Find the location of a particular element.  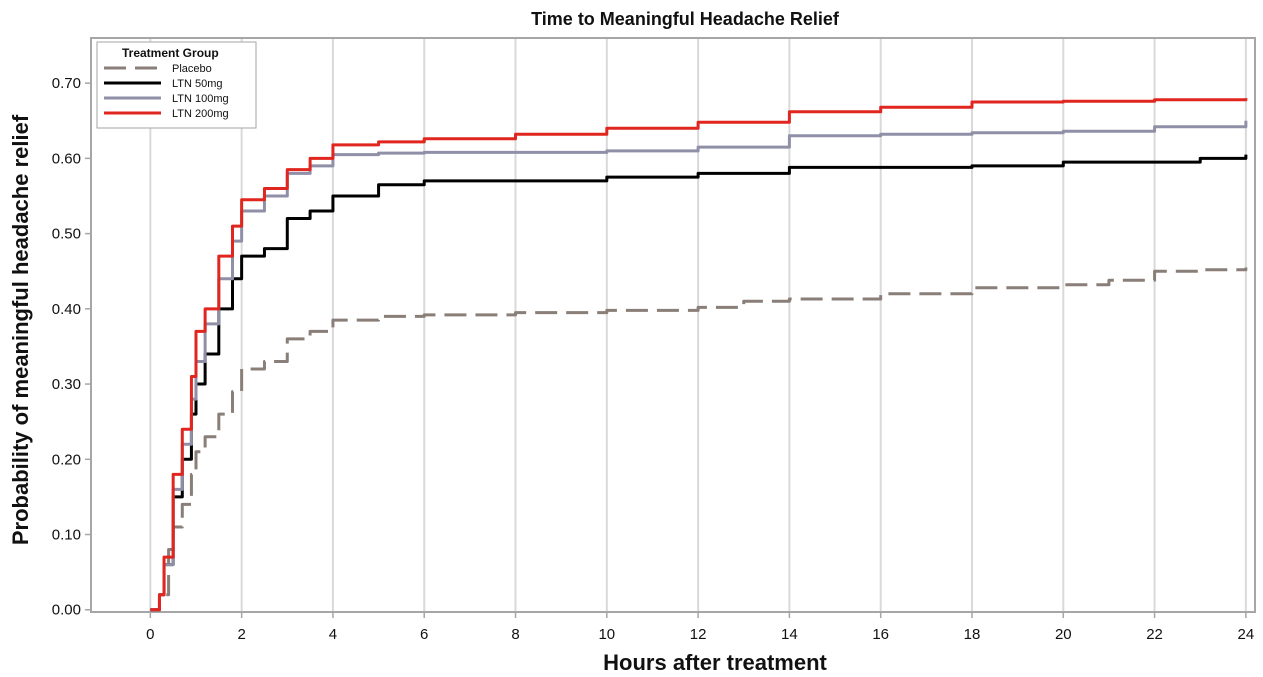

legend-label: Placebo is located at coordinates (192, 69).